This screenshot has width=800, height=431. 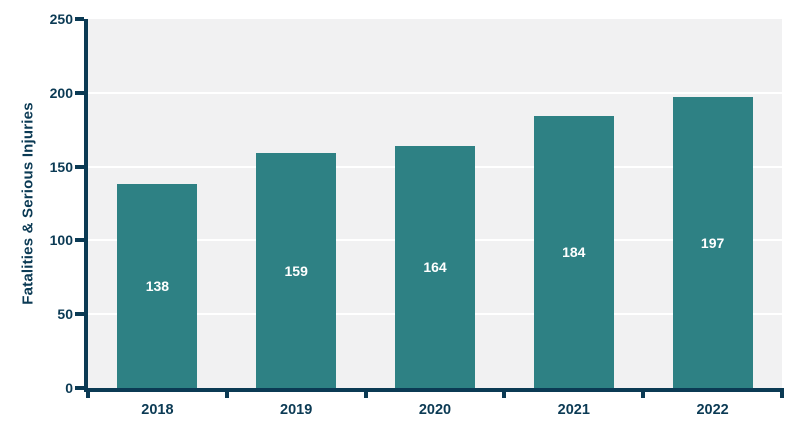 I want to click on bar-2018, so click(x=157, y=286).